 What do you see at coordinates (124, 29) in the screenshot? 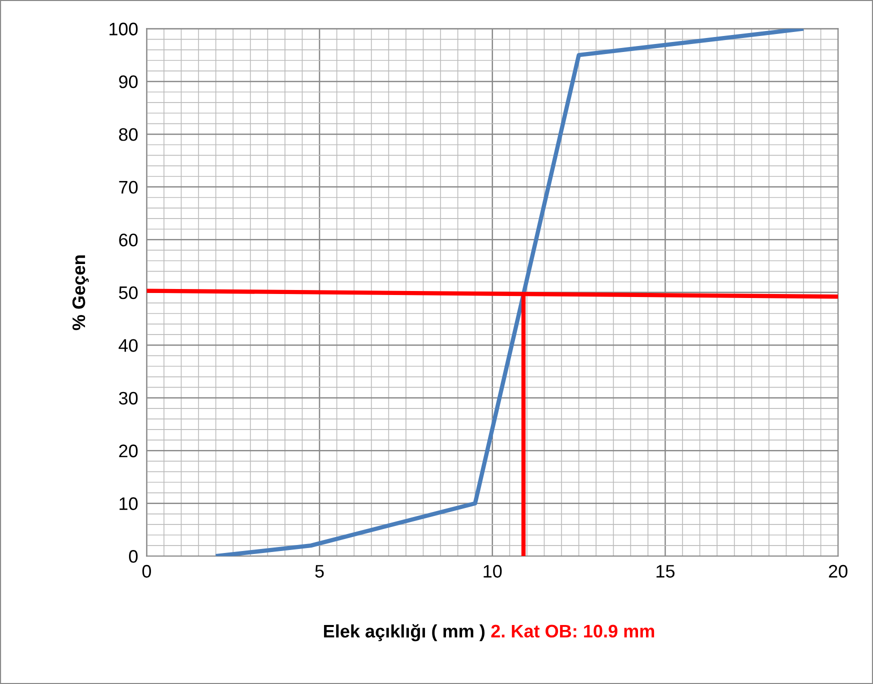
I see `y-tick-label: 100` at bounding box center [124, 29].